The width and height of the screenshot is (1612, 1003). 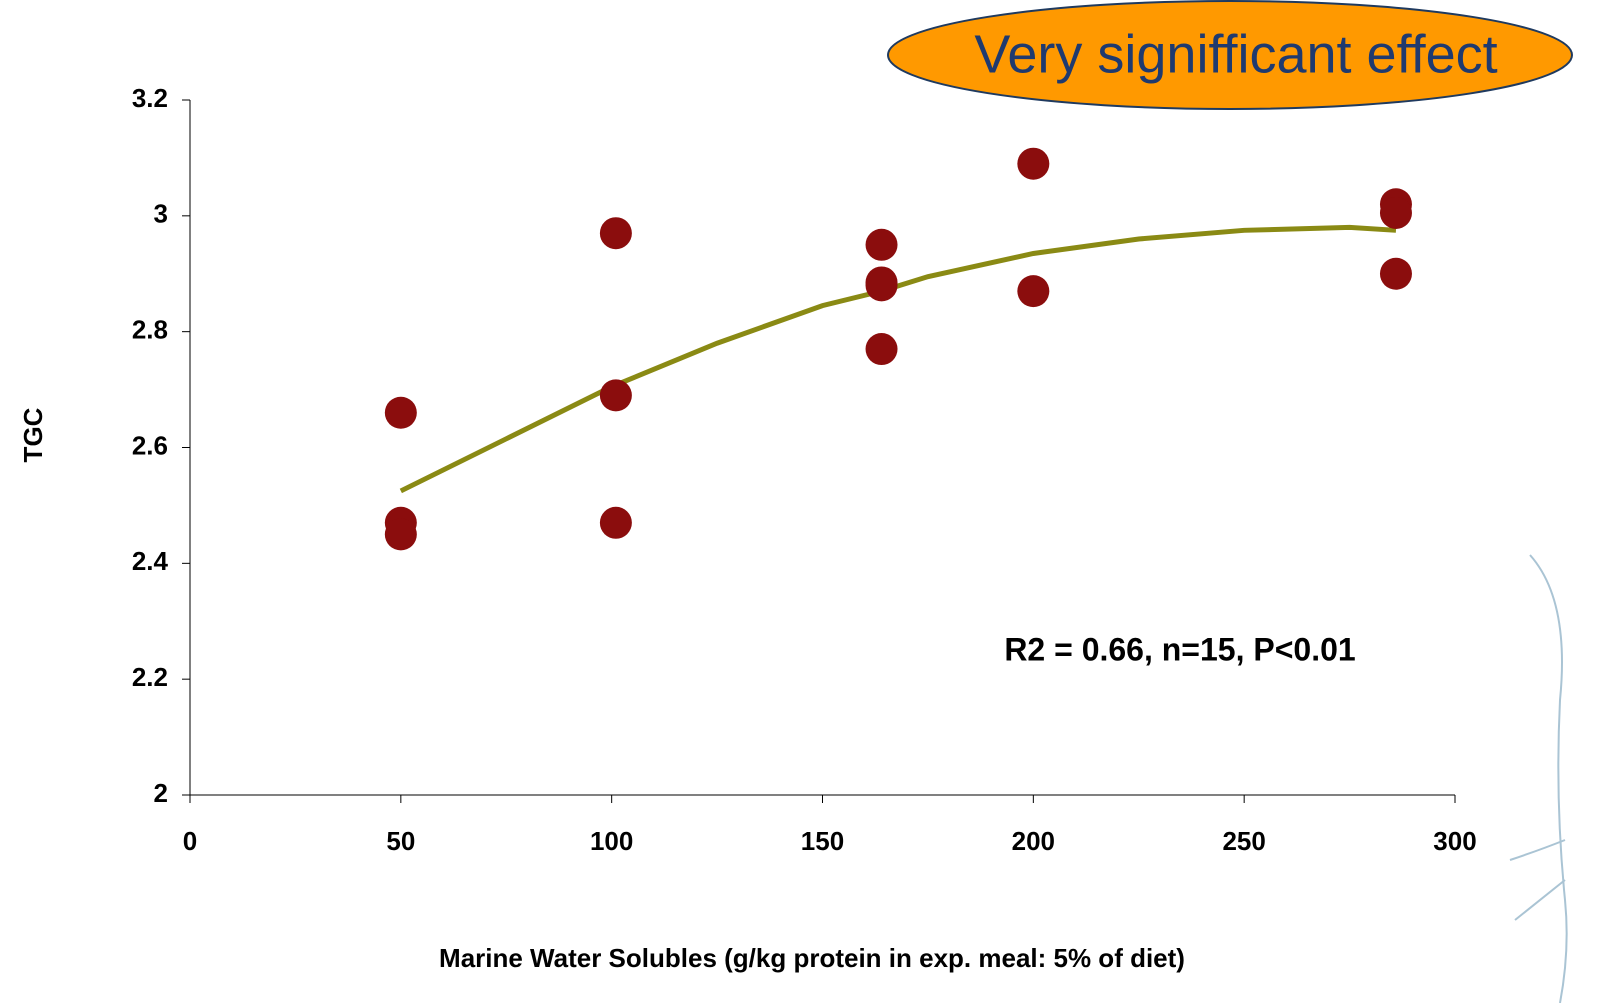 I want to click on y-tick-label: 3.2, so click(x=150, y=98).